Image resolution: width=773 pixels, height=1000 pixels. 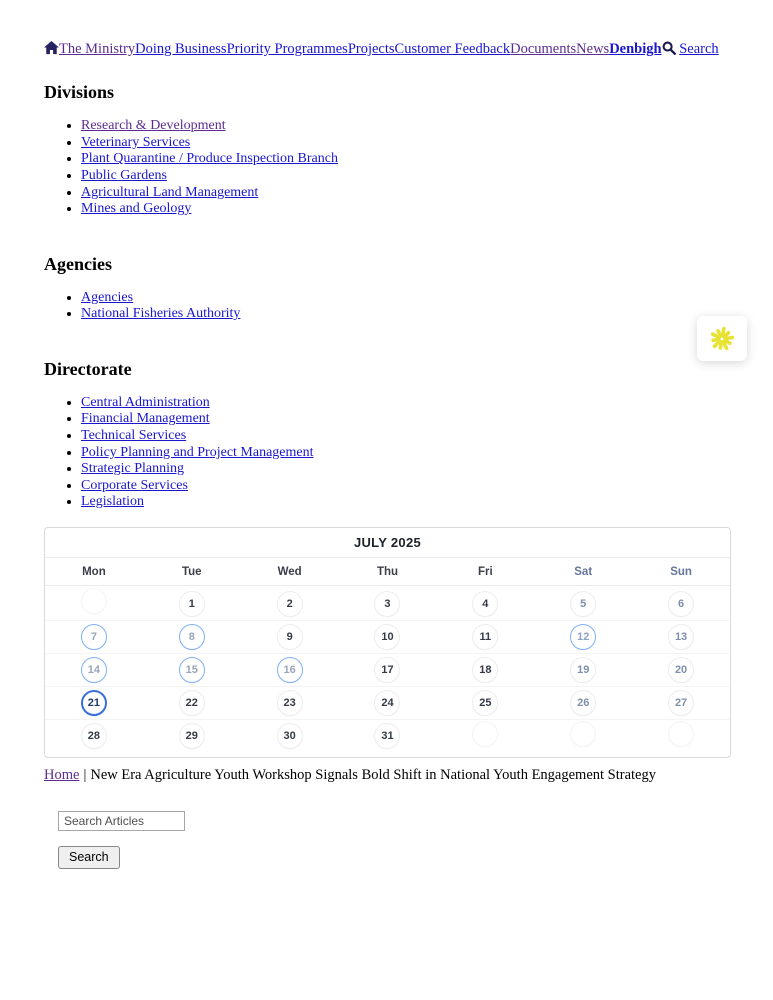 I want to click on calendar-day-25: 25, so click(x=485, y=703).